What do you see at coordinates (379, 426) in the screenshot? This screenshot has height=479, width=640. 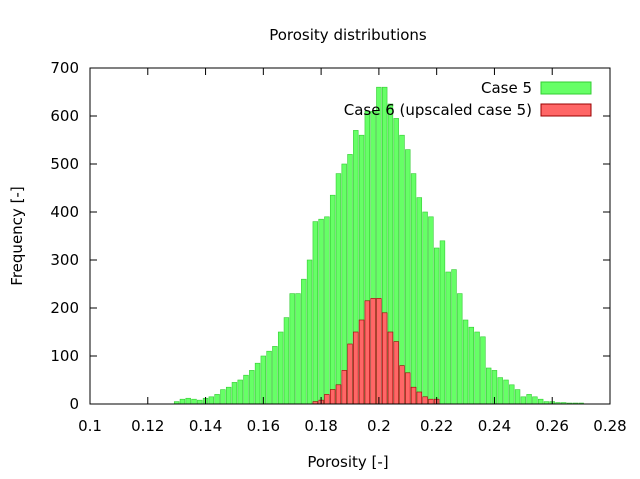 I see `x-tick-label-5: 0.2` at bounding box center [379, 426].